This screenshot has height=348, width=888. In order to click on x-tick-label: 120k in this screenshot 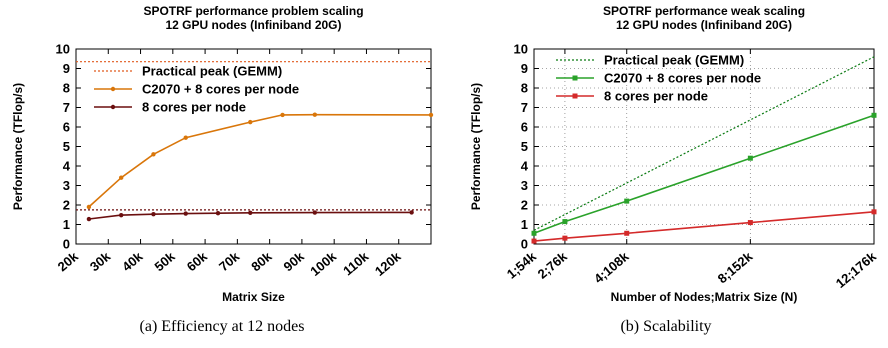, I will do `click(388, 263)`.